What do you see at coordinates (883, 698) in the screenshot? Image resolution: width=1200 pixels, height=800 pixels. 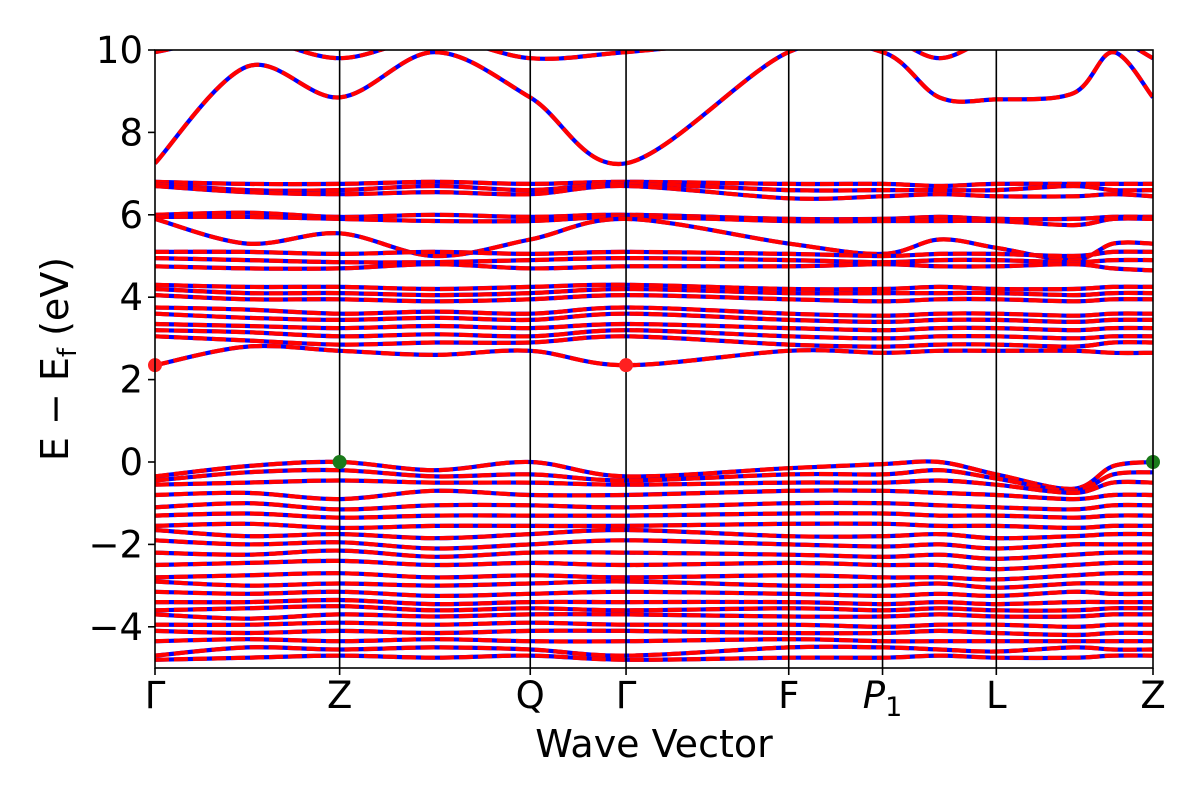 I see `x-tick-label: P1` at bounding box center [883, 698].